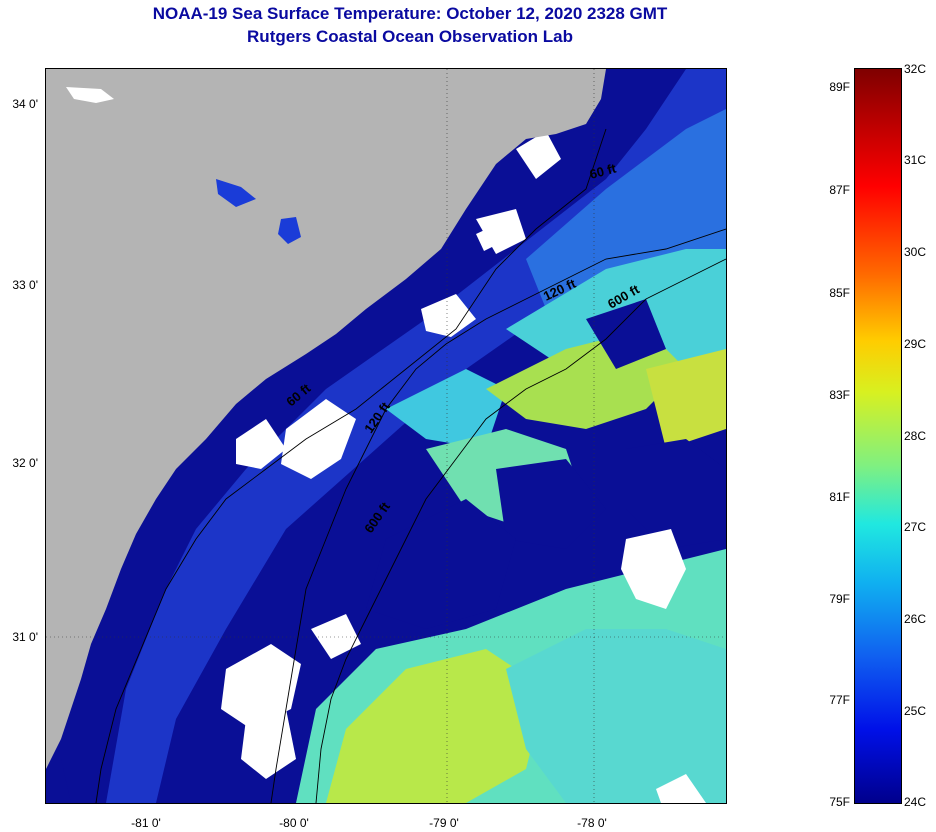  What do you see at coordinates (915, 711) in the screenshot?
I see `colorbar-label-25c: 25C` at bounding box center [915, 711].